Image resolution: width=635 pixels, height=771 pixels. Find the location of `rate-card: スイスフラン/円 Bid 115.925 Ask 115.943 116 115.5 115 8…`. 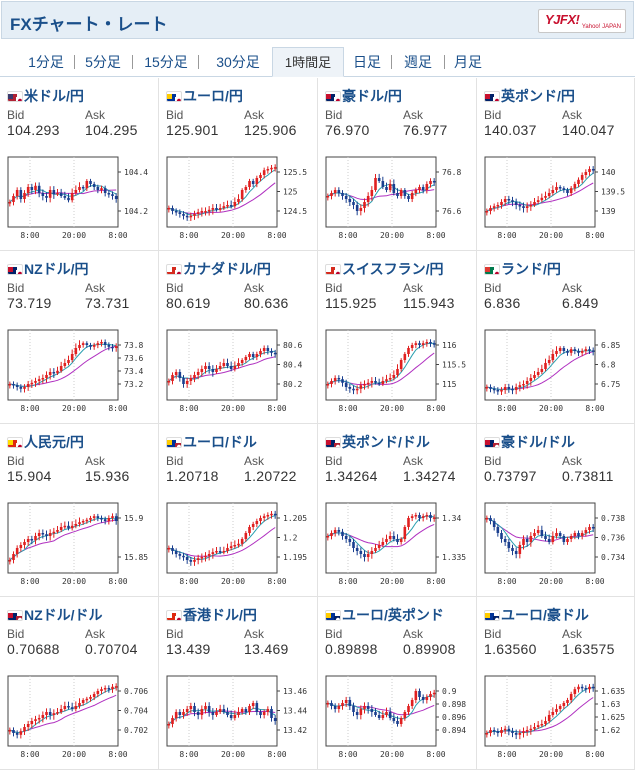

rate-card: スイスフラン/円 Bid 115.925 Ask 115.943 116 115.5 115 8… is located at coordinates (397, 337).